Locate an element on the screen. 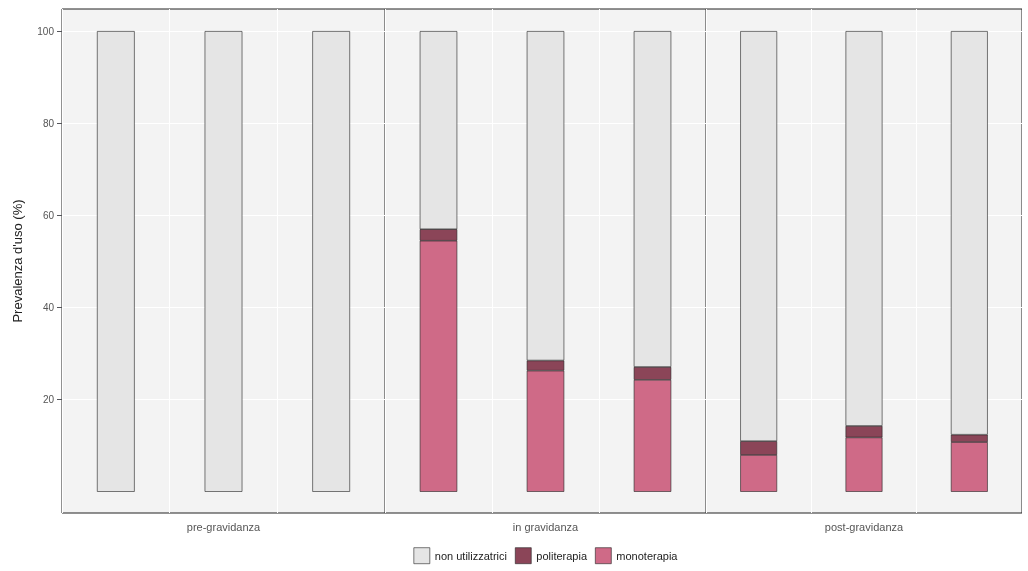 This screenshot has width=1028, height=571. x-tick-label: pre-gravidanza is located at coordinates (224, 526).